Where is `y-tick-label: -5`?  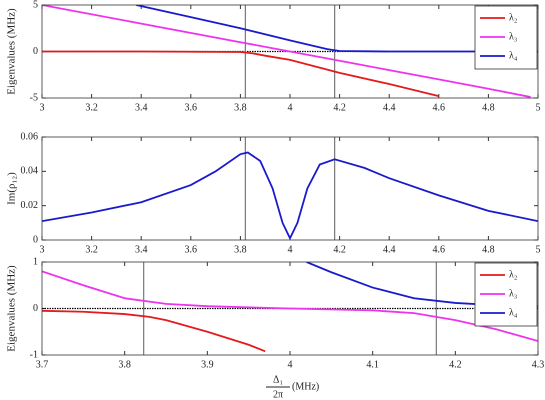
y-tick-label: -5 is located at coordinates (34, 97).